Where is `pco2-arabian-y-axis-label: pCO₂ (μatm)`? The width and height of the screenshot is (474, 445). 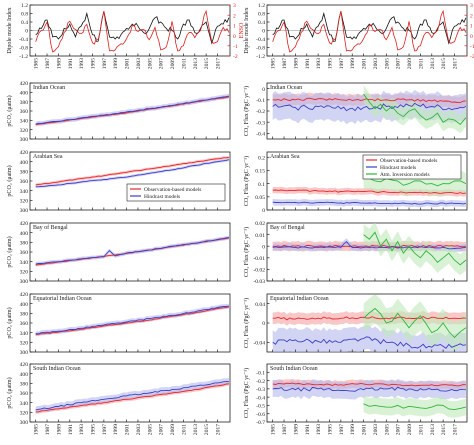 pco2-arabian-y-axis-label: pCO₂ (μatm) is located at coordinates (9, 180).